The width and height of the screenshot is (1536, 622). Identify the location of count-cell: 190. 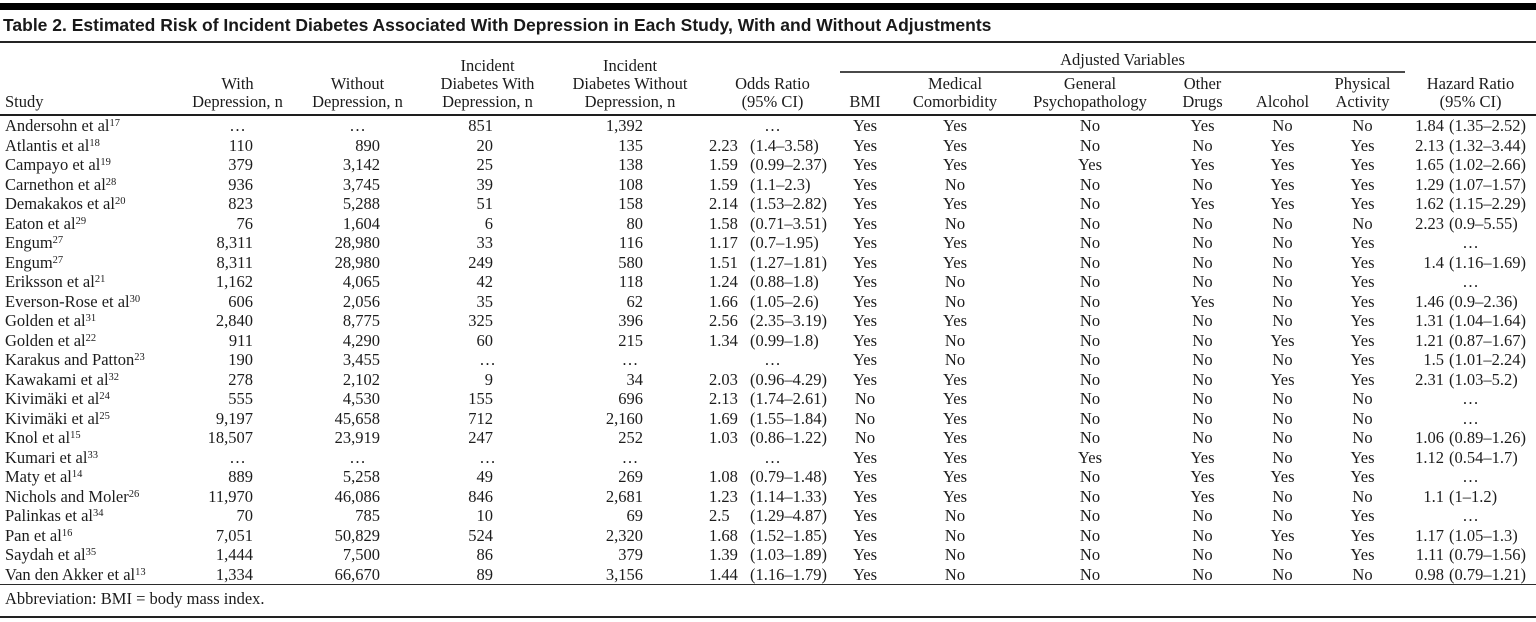
(240, 359).